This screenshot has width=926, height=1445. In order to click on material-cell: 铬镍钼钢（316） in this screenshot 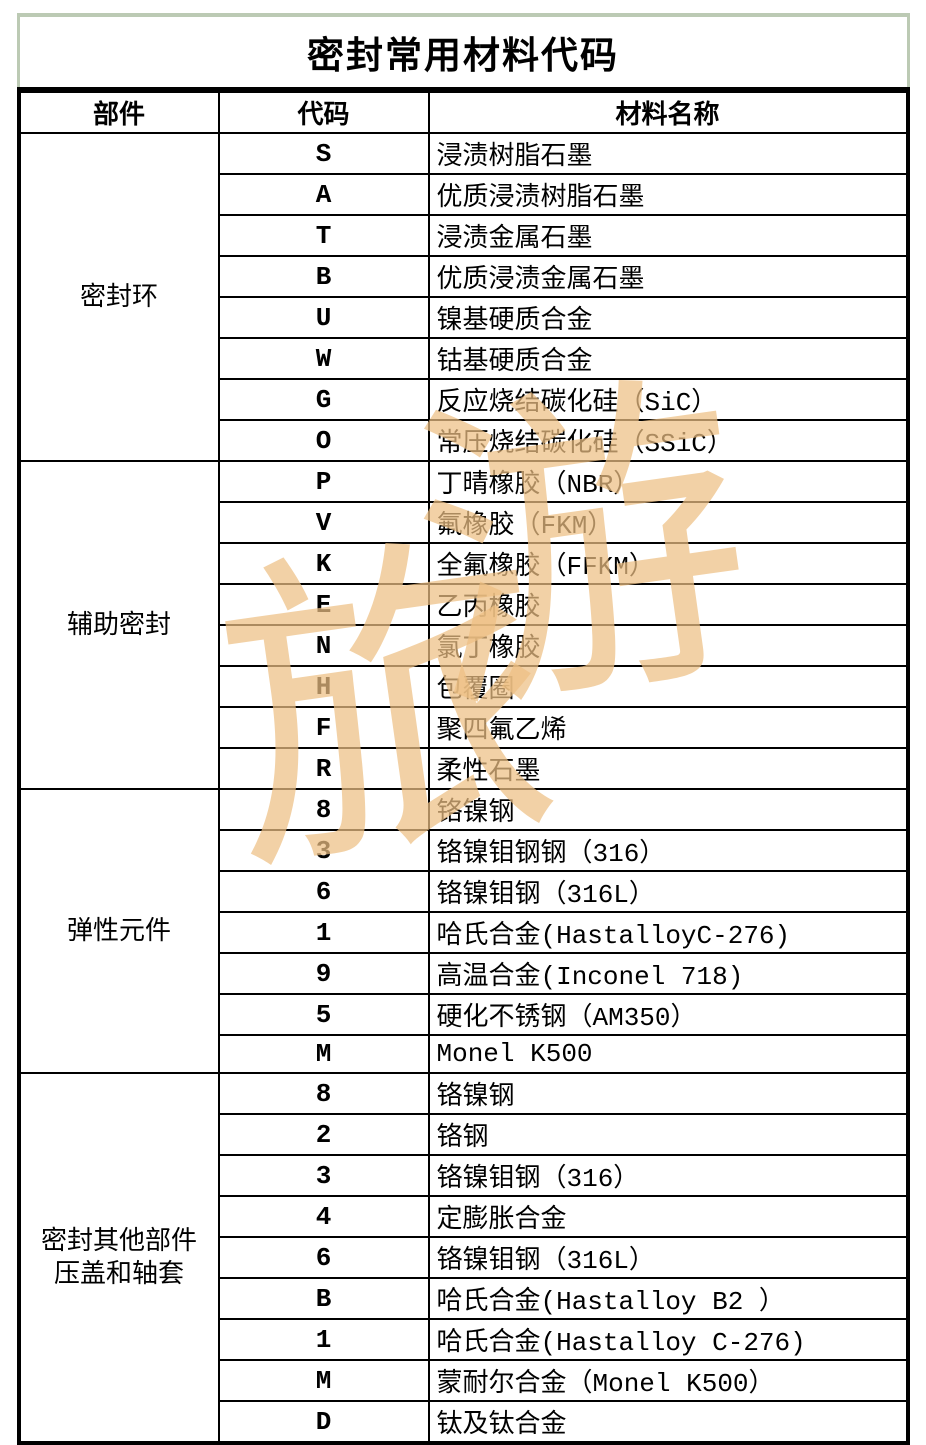, I will do `click(668, 1175)`.